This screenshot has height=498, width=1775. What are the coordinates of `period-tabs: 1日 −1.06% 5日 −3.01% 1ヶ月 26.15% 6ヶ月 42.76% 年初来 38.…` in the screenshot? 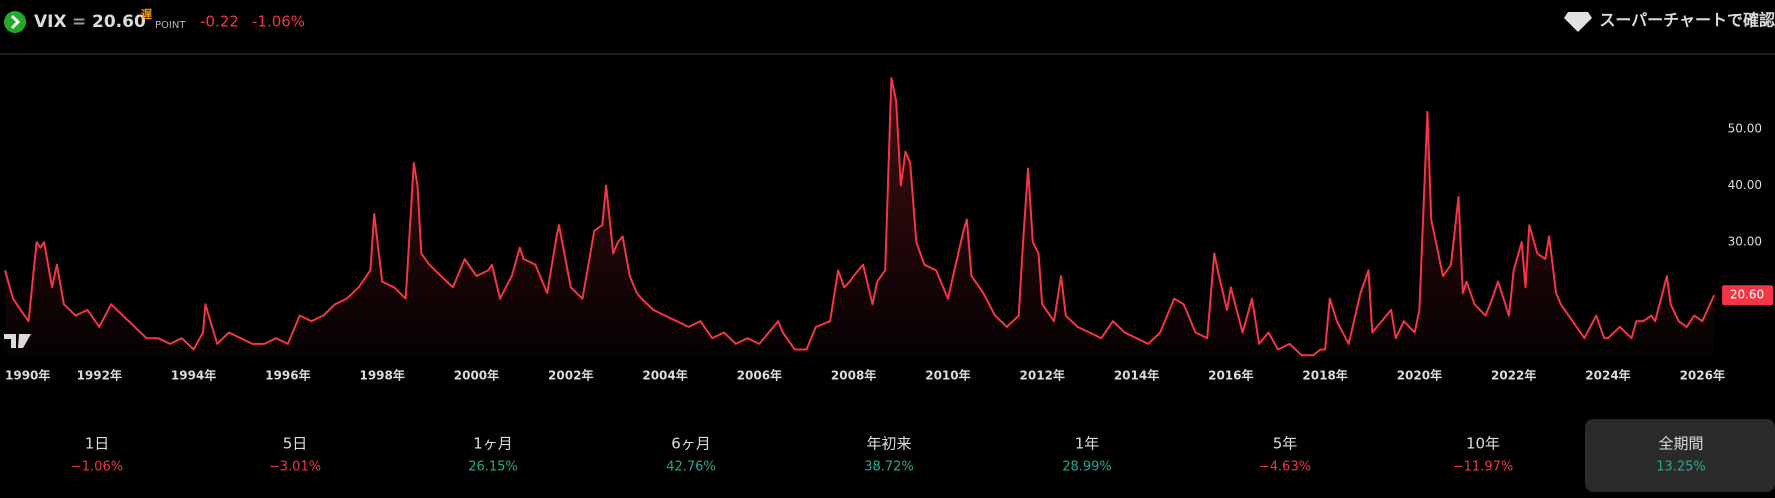 It's located at (923, 455).